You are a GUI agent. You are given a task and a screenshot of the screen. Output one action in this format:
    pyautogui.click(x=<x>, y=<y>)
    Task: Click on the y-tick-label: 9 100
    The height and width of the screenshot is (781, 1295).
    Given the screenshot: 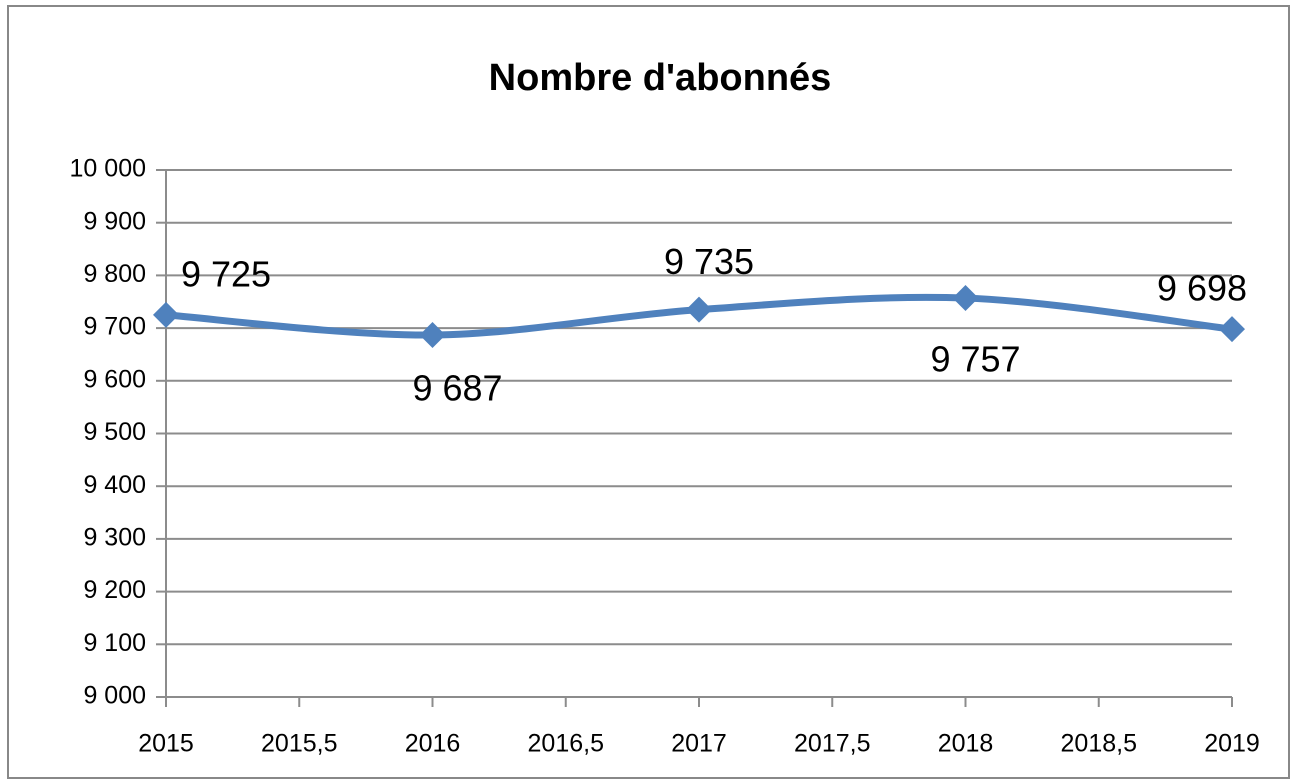 What is the action you would take?
    pyautogui.click(x=114, y=643)
    